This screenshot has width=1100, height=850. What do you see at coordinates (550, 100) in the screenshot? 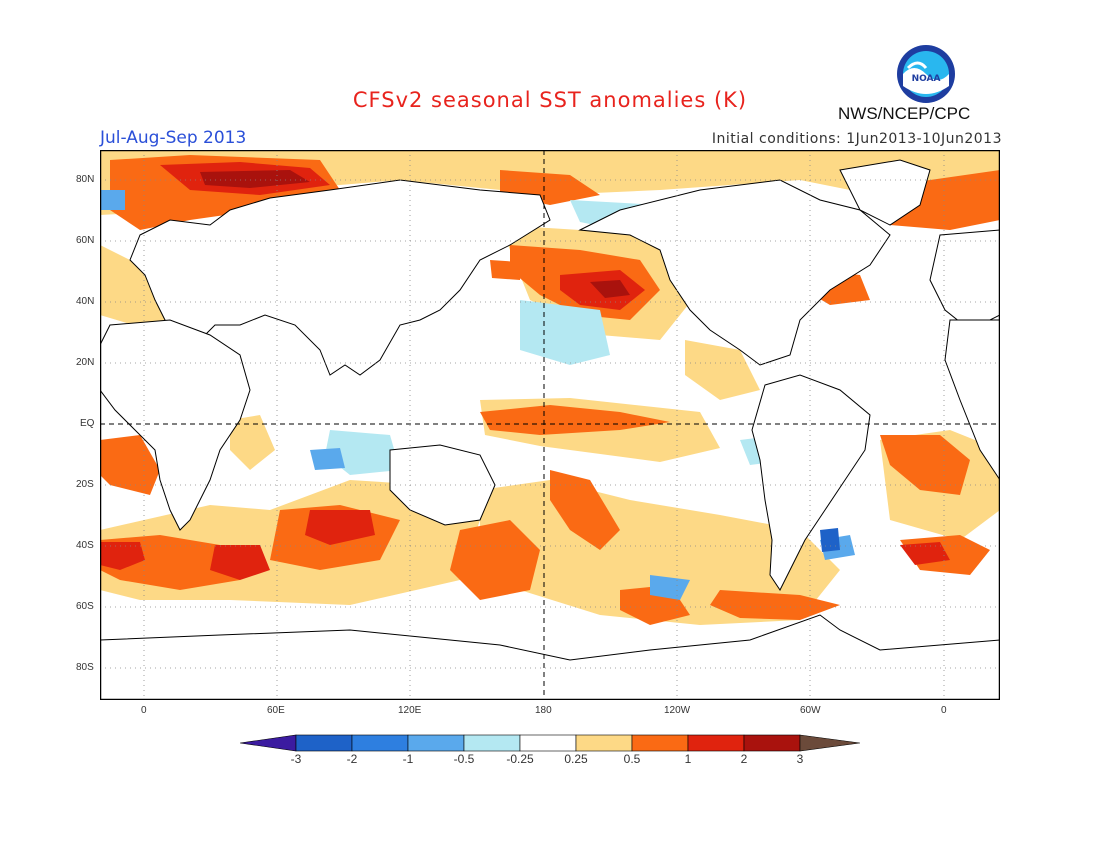
I see `map-title: CFSv2 seasonal SST anomalies (K)` at bounding box center [550, 100].